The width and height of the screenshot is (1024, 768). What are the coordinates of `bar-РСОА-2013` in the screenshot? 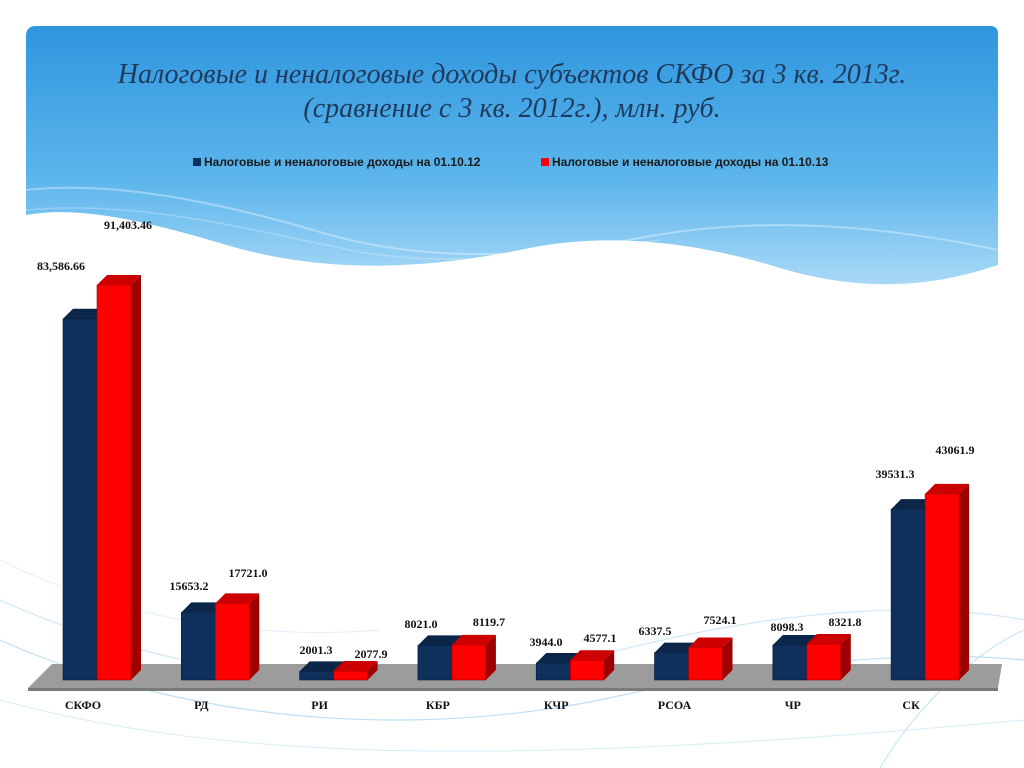 It's located at (705, 664).